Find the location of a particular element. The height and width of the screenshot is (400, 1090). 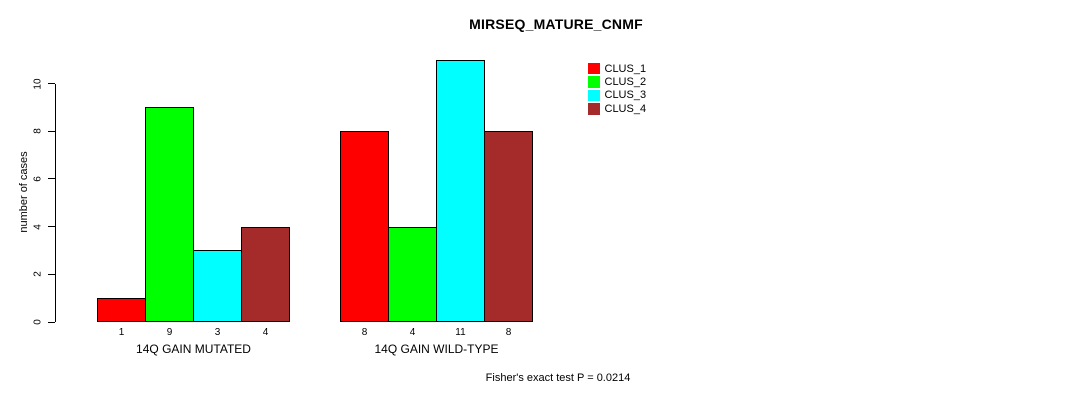

y-tick-label: 2 is located at coordinates (38, 274).